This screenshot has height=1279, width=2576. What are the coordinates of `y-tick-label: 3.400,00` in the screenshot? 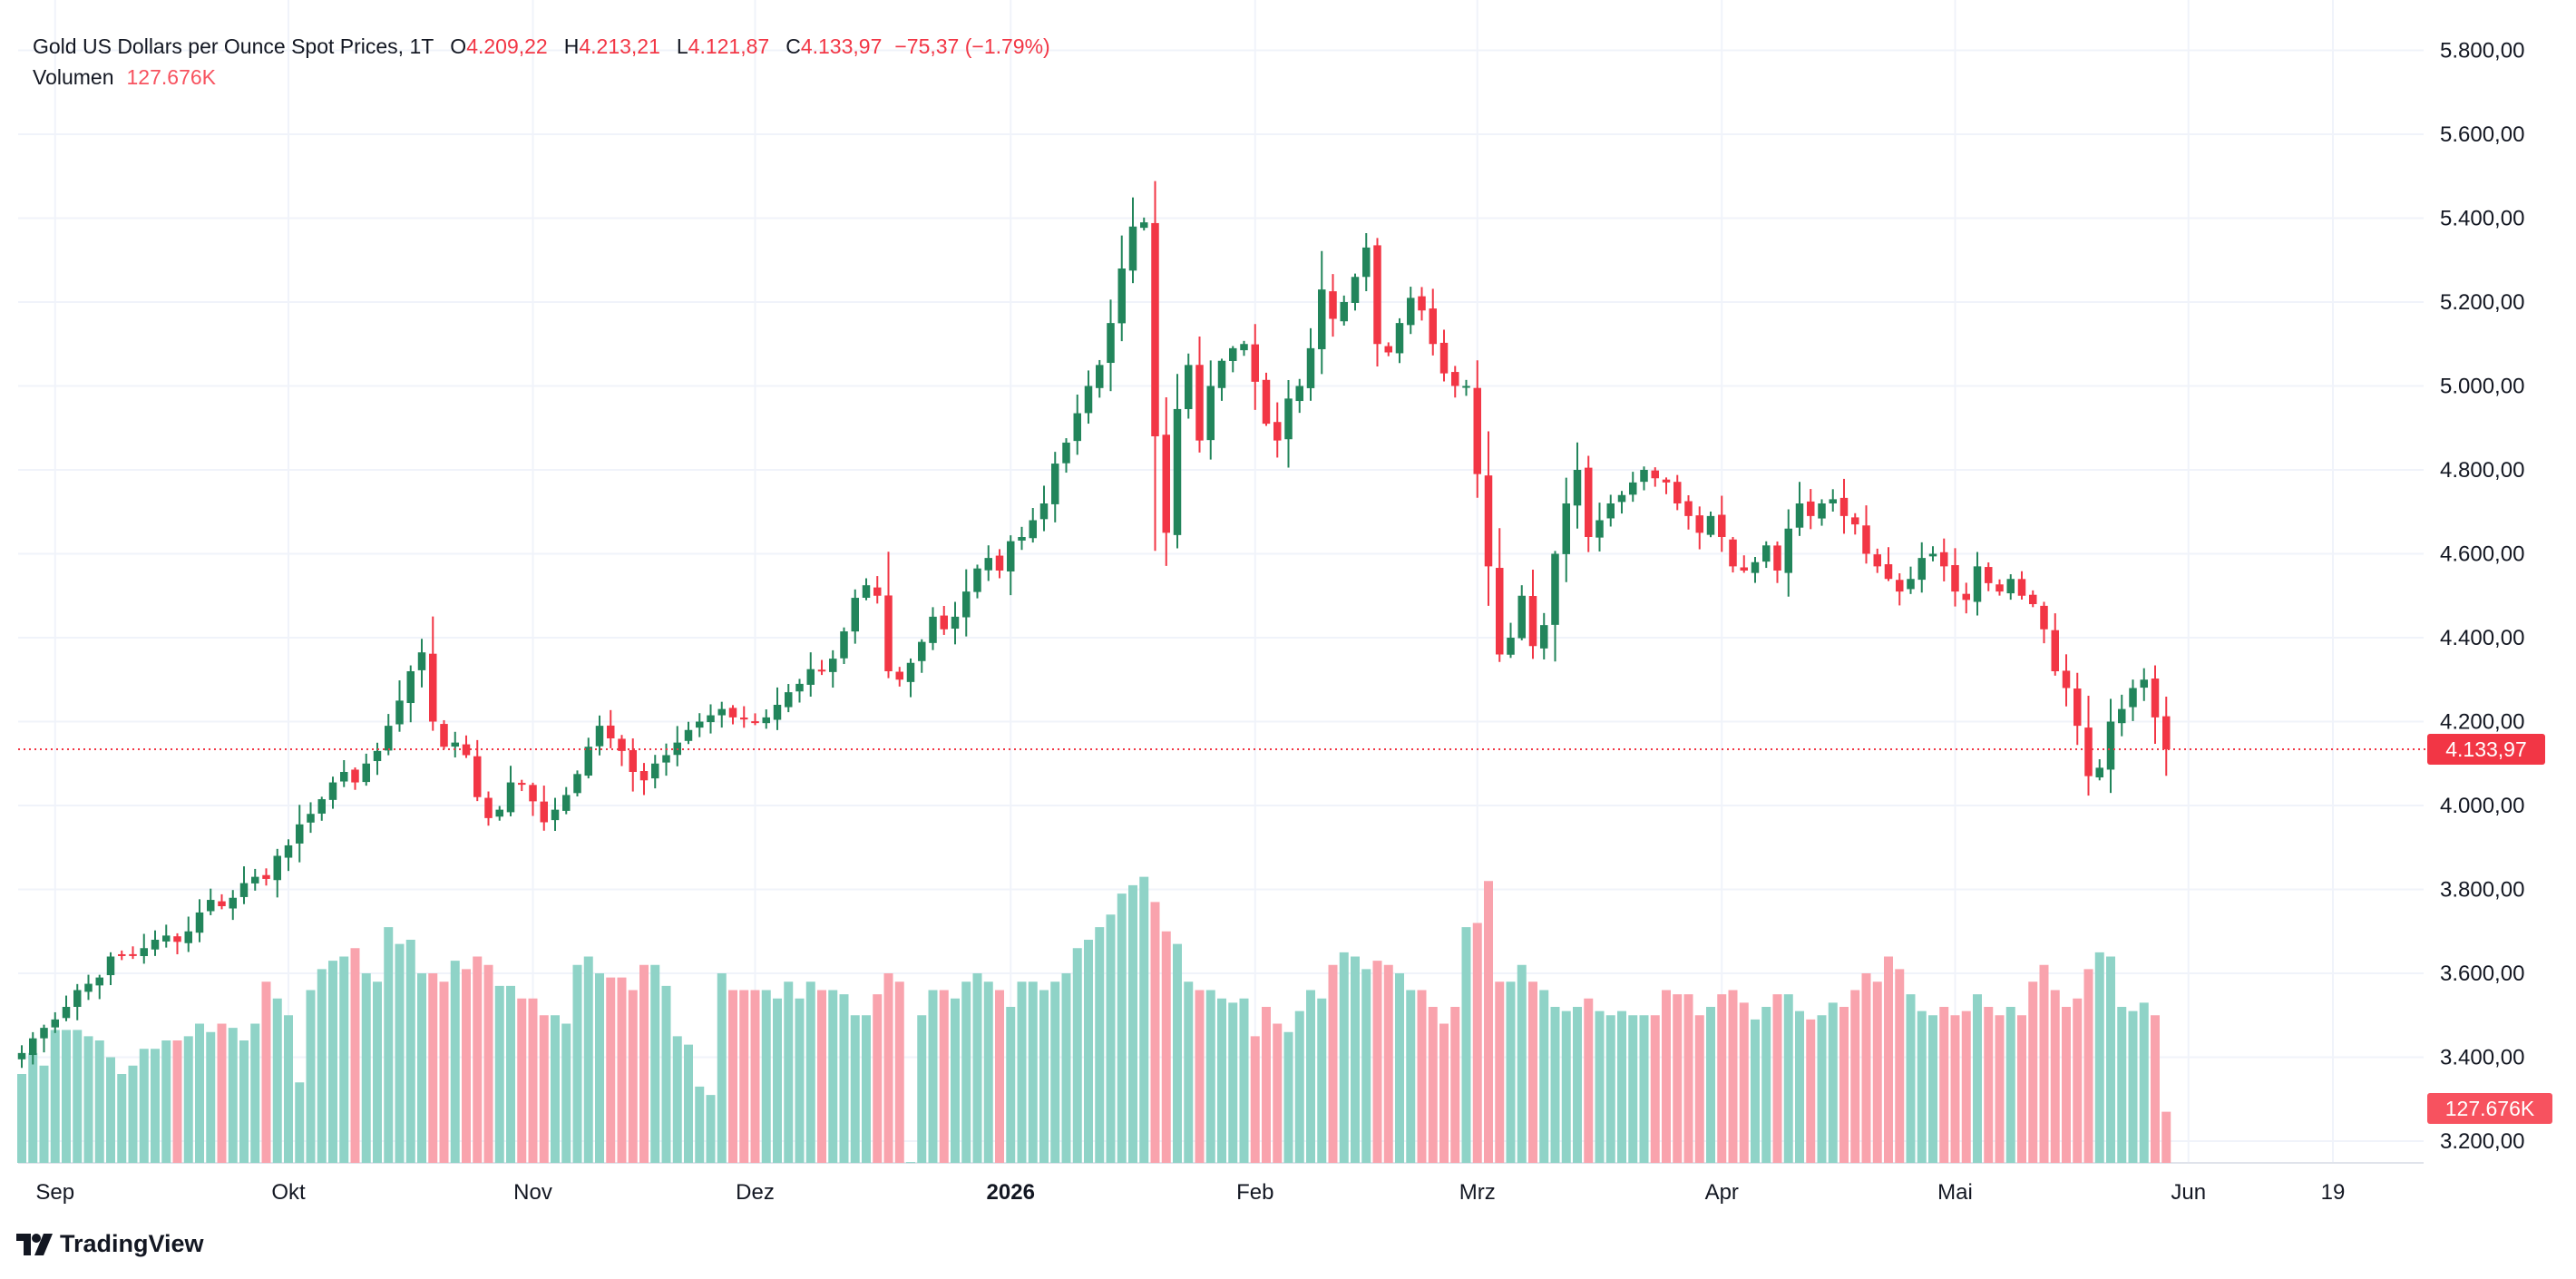 It's located at (2482, 1058).